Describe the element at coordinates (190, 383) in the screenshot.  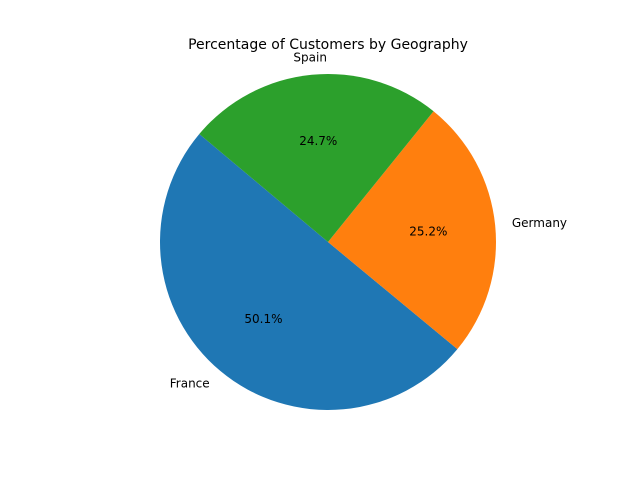
I see `pie-category-label-france: France` at that location.